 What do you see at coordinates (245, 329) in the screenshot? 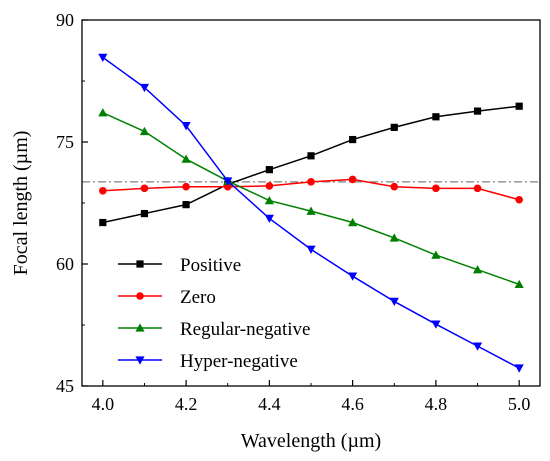
I see `legend-label: Regular-negative` at bounding box center [245, 329].